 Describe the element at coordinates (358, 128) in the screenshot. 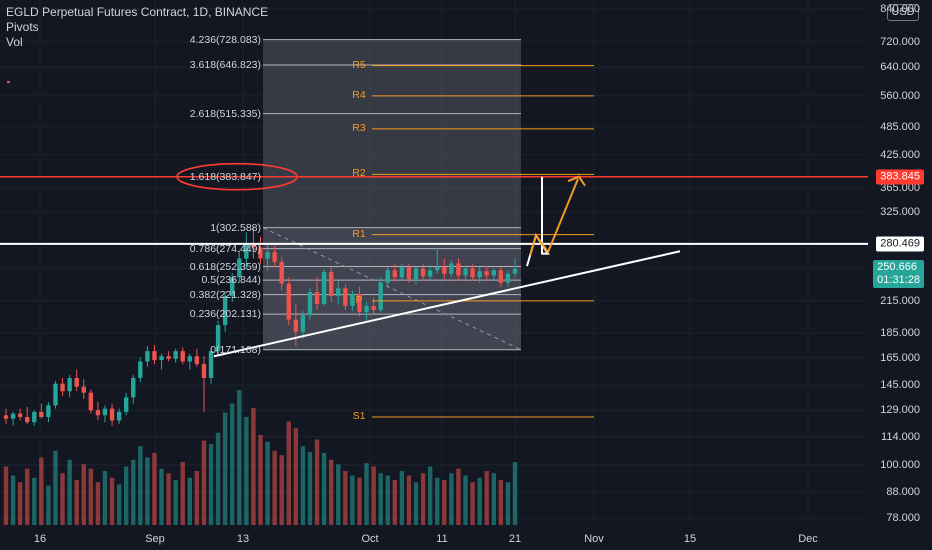

I see `pivot-label-r3: R3` at that location.